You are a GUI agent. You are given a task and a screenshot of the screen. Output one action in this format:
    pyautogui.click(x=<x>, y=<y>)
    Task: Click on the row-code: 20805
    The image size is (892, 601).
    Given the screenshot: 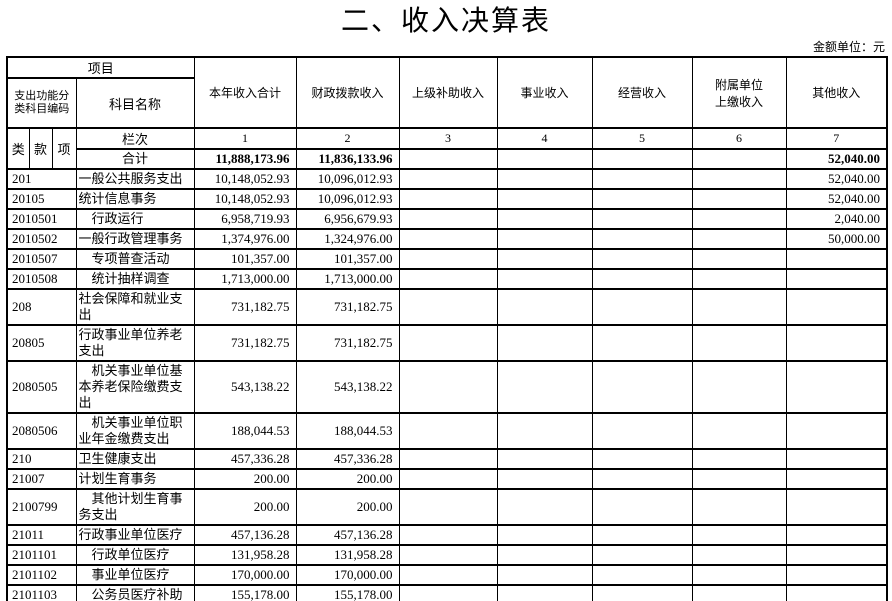 What is the action you would take?
    pyautogui.click(x=41, y=343)
    